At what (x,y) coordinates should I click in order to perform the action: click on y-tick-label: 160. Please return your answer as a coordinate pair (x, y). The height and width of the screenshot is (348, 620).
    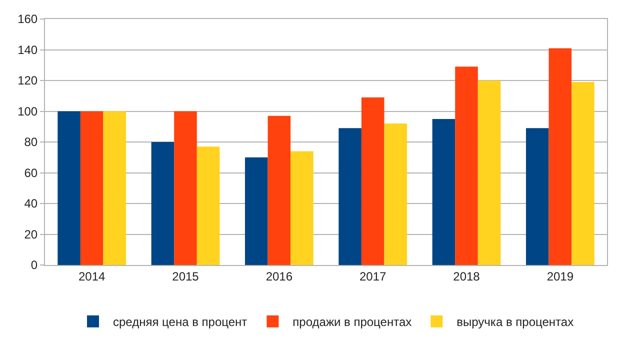
    Looking at the image, I should click on (28, 19).